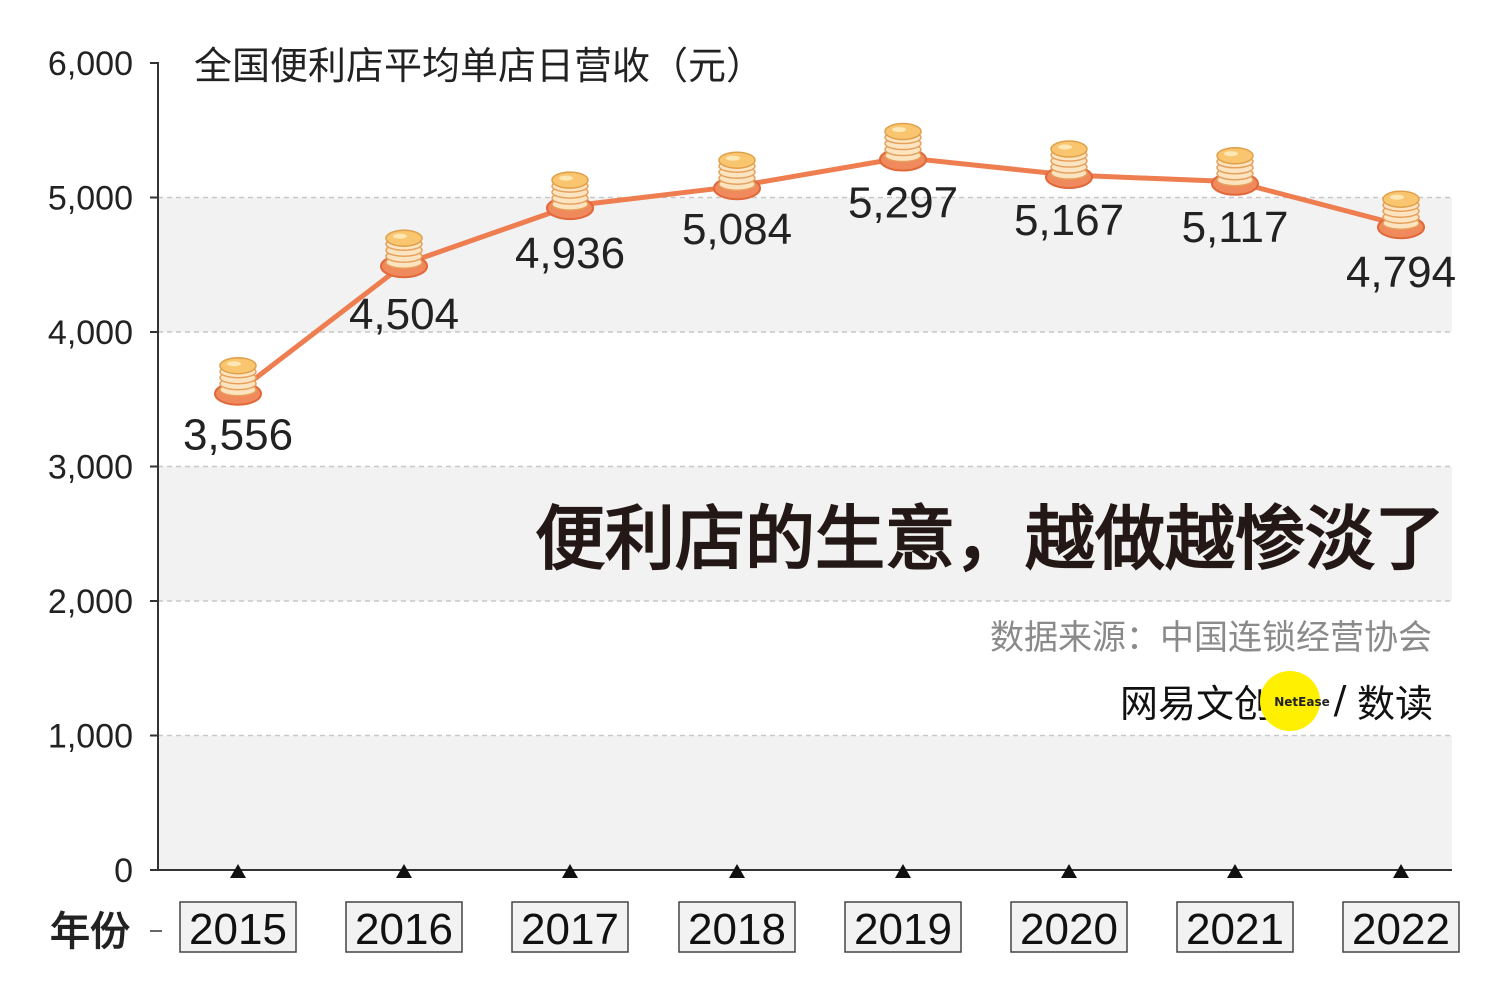 This screenshot has width=1501, height=998. What do you see at coordinates (238, 435) in the screenshot?
I see `data-label: 3,556` at bounding box center [238, 435].